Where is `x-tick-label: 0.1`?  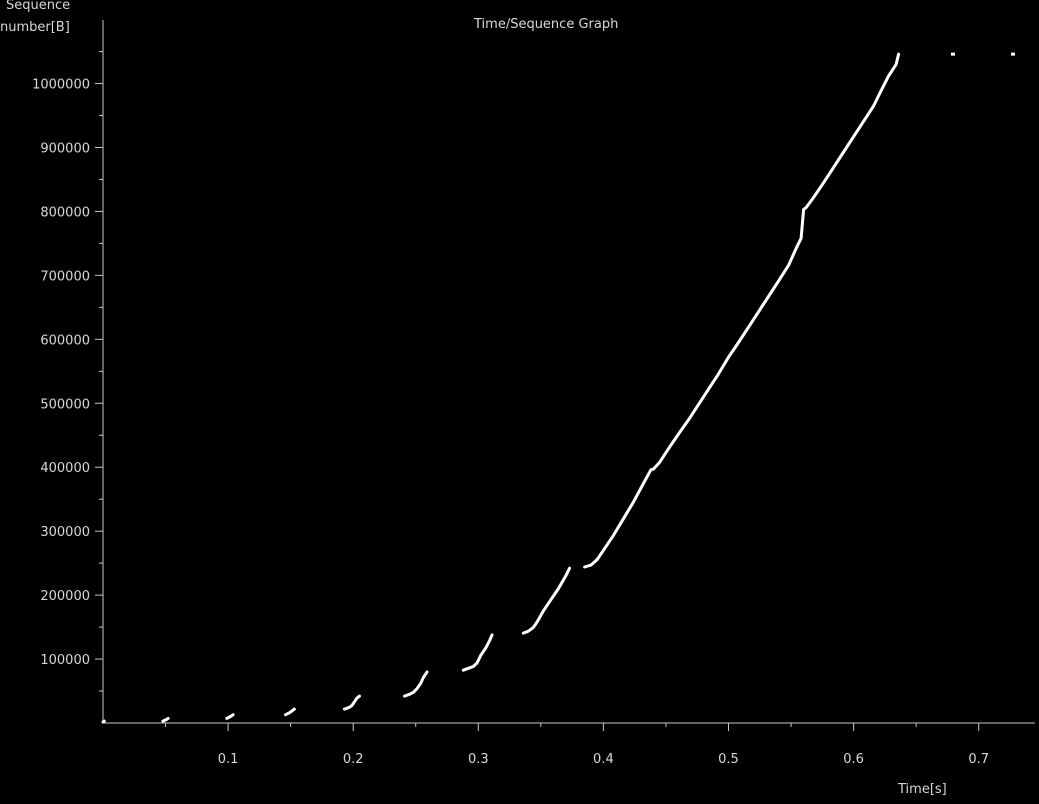
x-tick-label: 0.1 is located at coordinates (228, 759).